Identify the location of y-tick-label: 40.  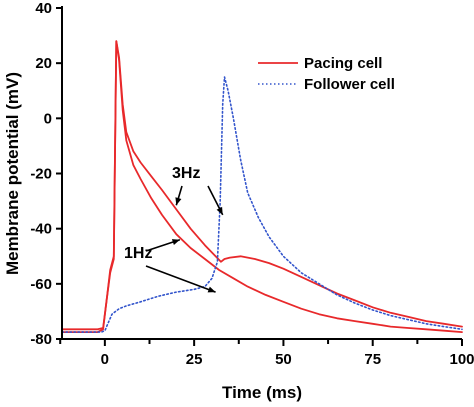
(43, 8).